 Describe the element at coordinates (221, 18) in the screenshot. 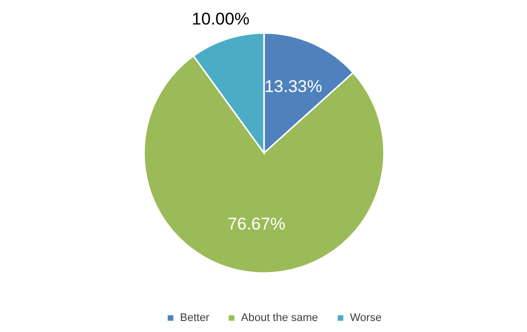

I see `data-label: 10.00%` at that location.